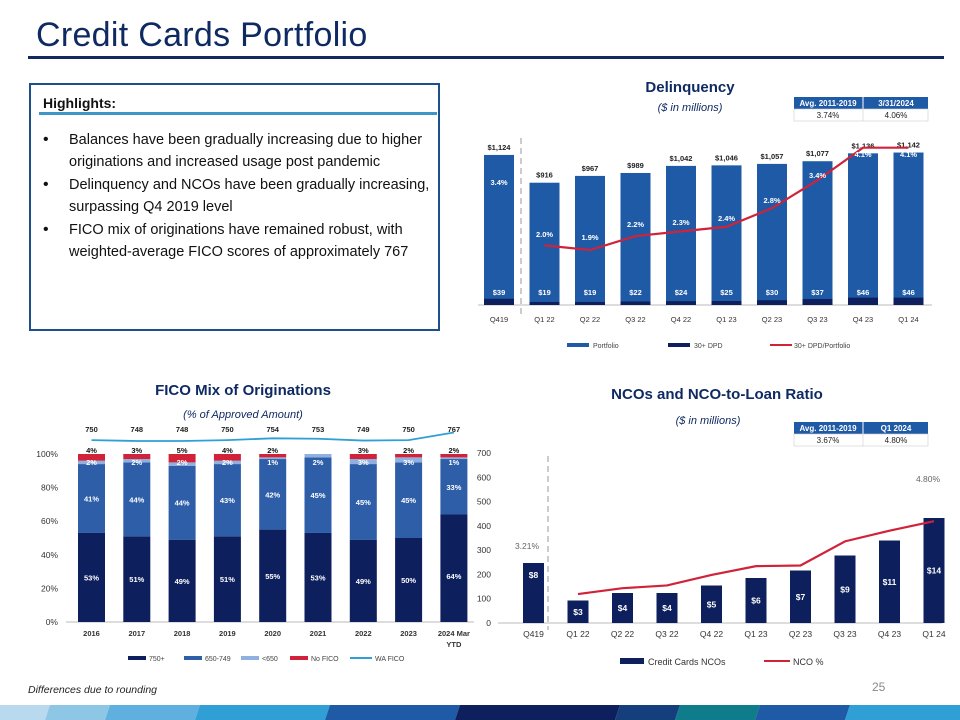 This screenshot has width=960, height=720. Describe the element at coordinates (771, 200) in the screenshot. I see `dpd-ratio-label: 2.8%` at that location.